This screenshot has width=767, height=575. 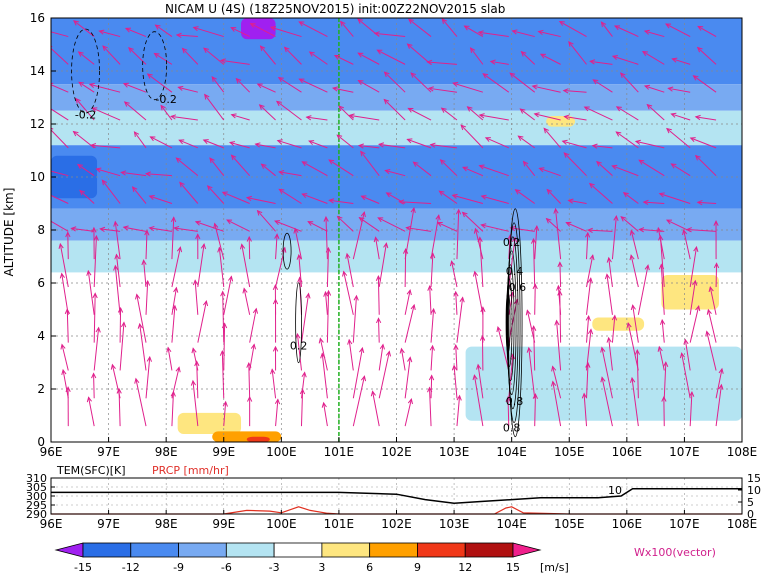 I want to click on panel-x-tick-label: 100E, so click(x=281, y=524).